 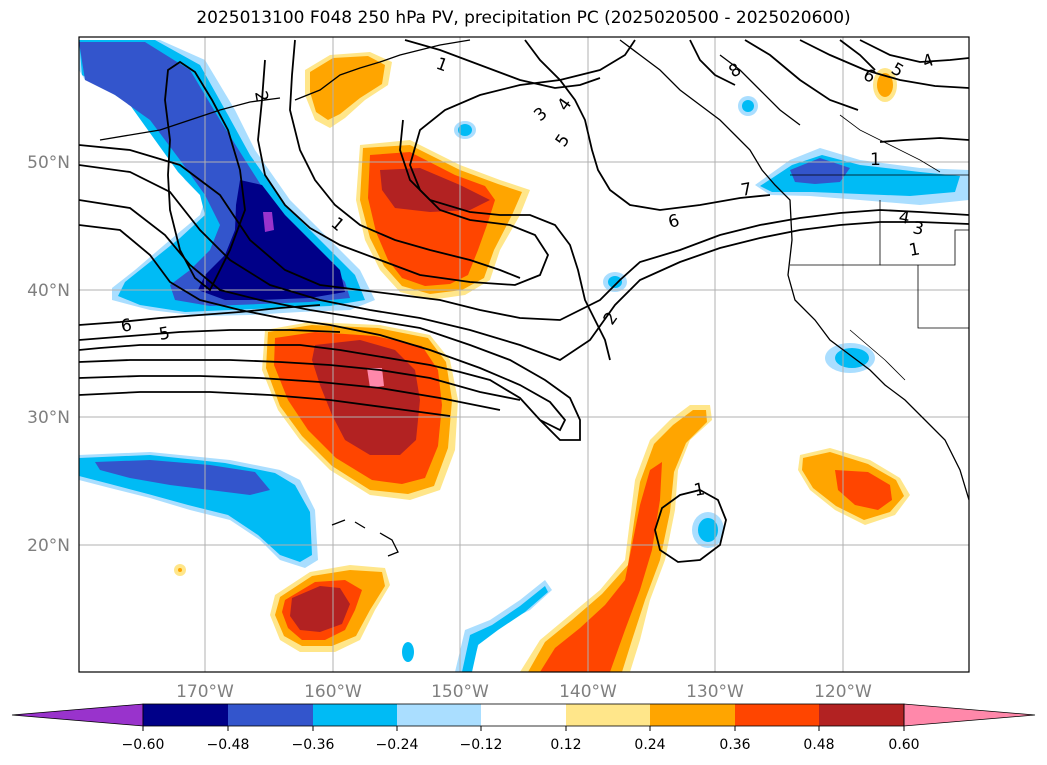 What do you see at coordinates (397, 745) in the screenshot?
I see `colorbar-tick-label: −0.24` at bounding box center [397, 745].